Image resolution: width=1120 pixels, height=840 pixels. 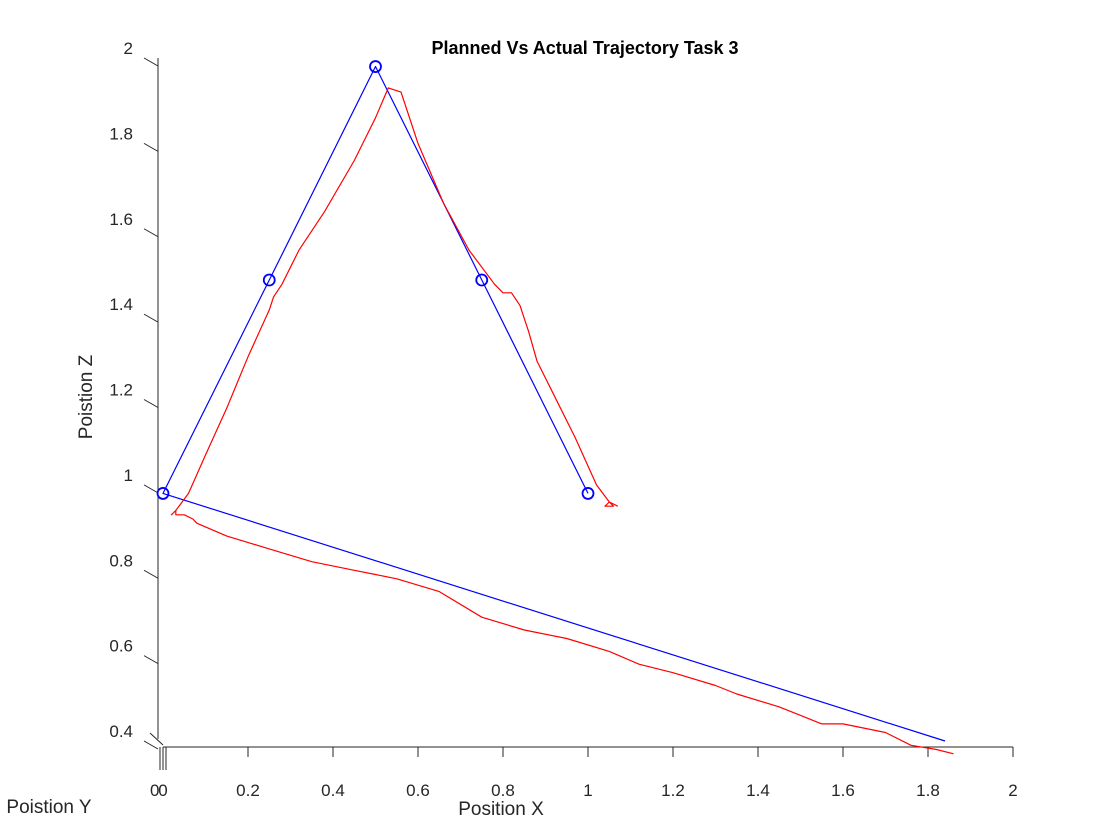 I want to click on z-tick-label-6: 1.6, so click(x=121, y=219).